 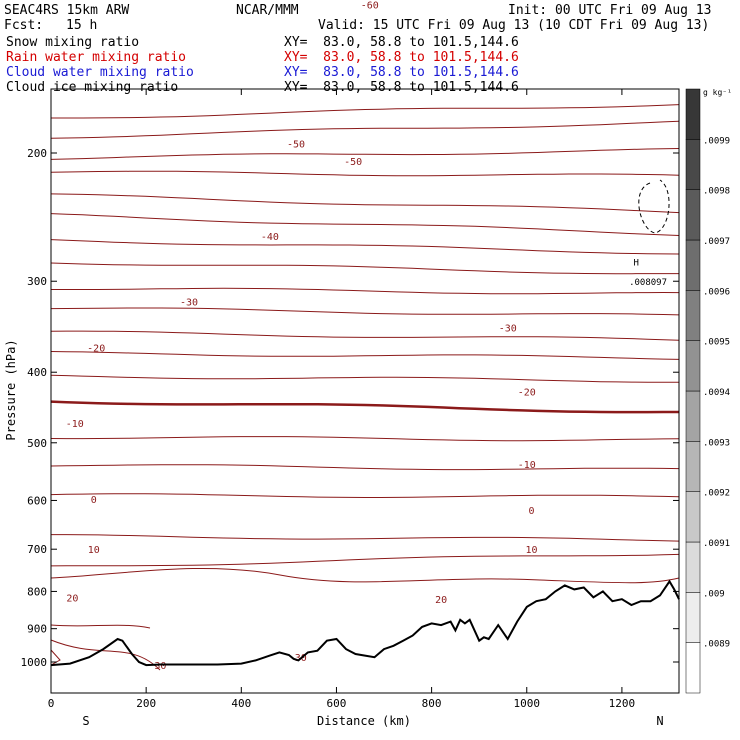 What do you see at coordinates (37, 549) in the screenshot?
I see `y-tick-label: 700` at bounding box center [37, 549].